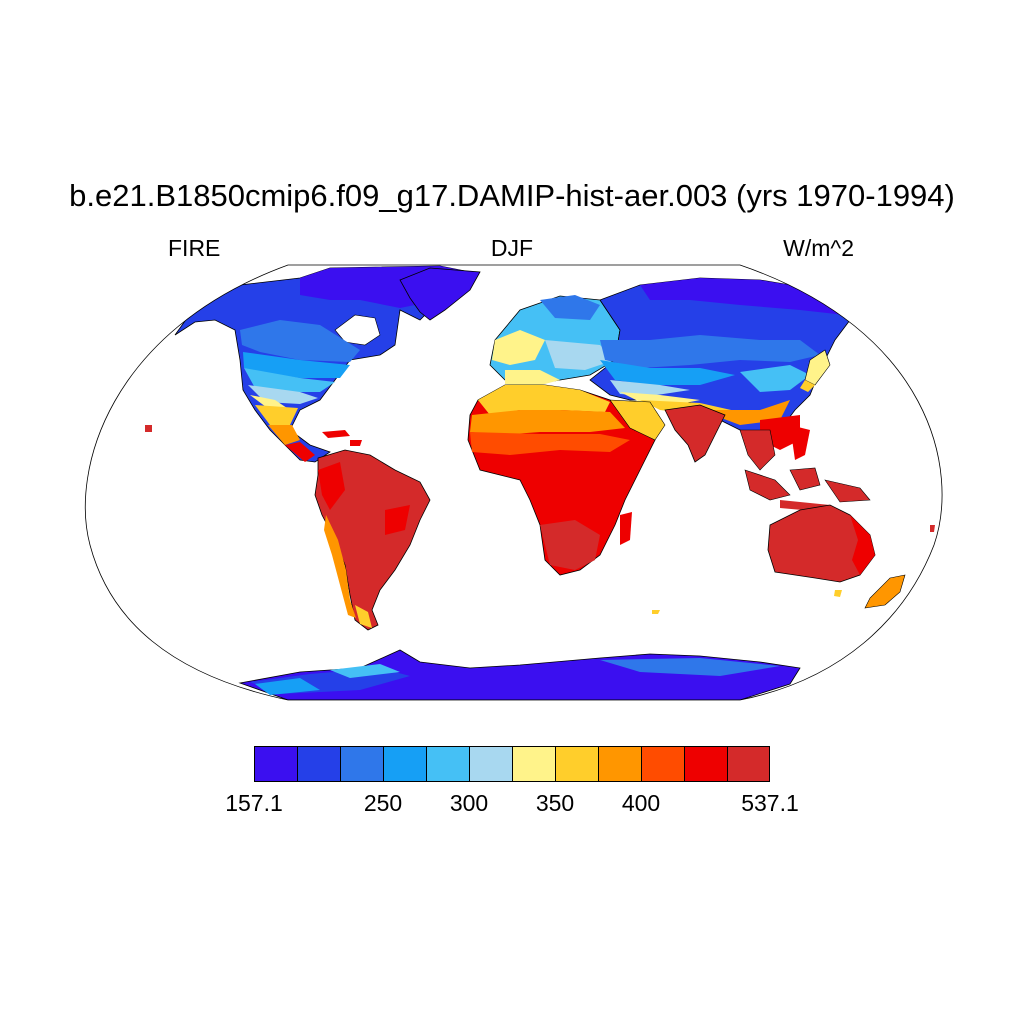  What do you see at coordinates (770, 803) in the screenshot?
I see `colorbar-label: 537.1` at bounding box center [770, 803].